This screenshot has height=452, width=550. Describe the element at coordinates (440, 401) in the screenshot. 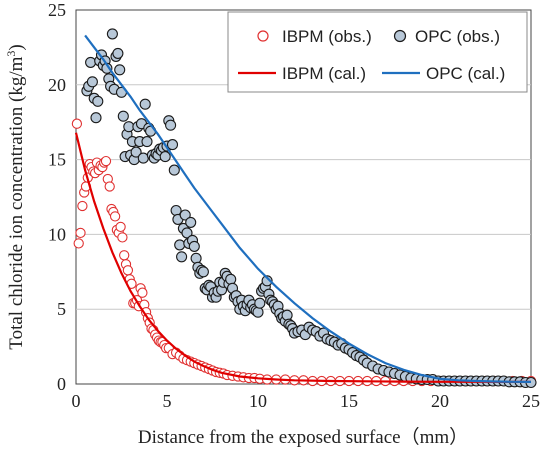

I see `x-tick-label: 20` at that location.